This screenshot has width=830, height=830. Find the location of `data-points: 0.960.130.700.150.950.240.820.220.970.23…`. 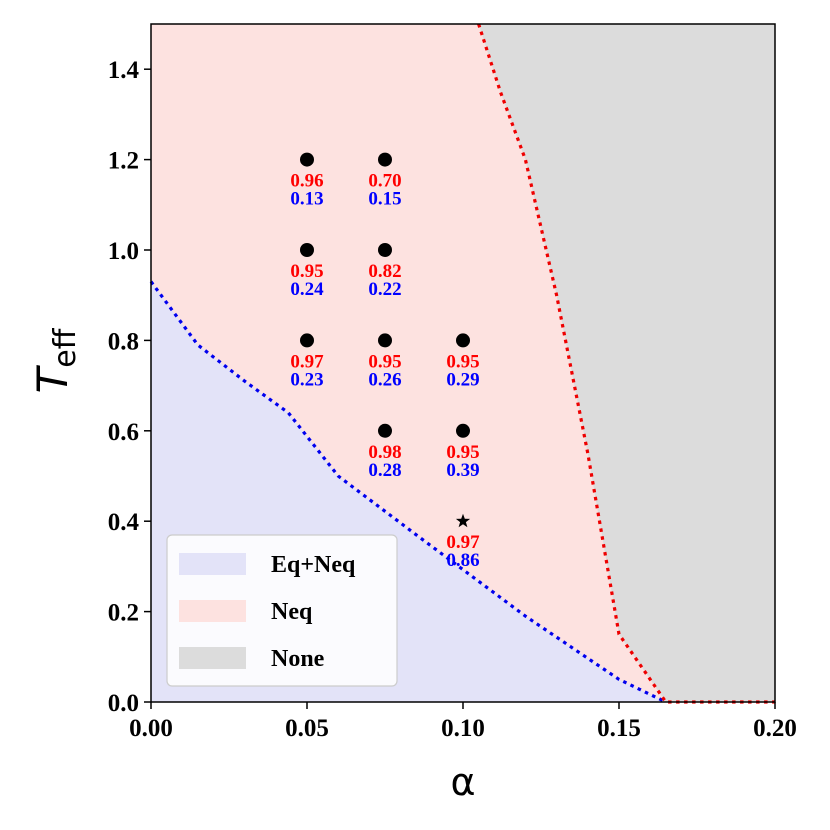

data-points: 0.960.130.700.150.950.240.820.220.970.23… is located at coordinates (385, 361).